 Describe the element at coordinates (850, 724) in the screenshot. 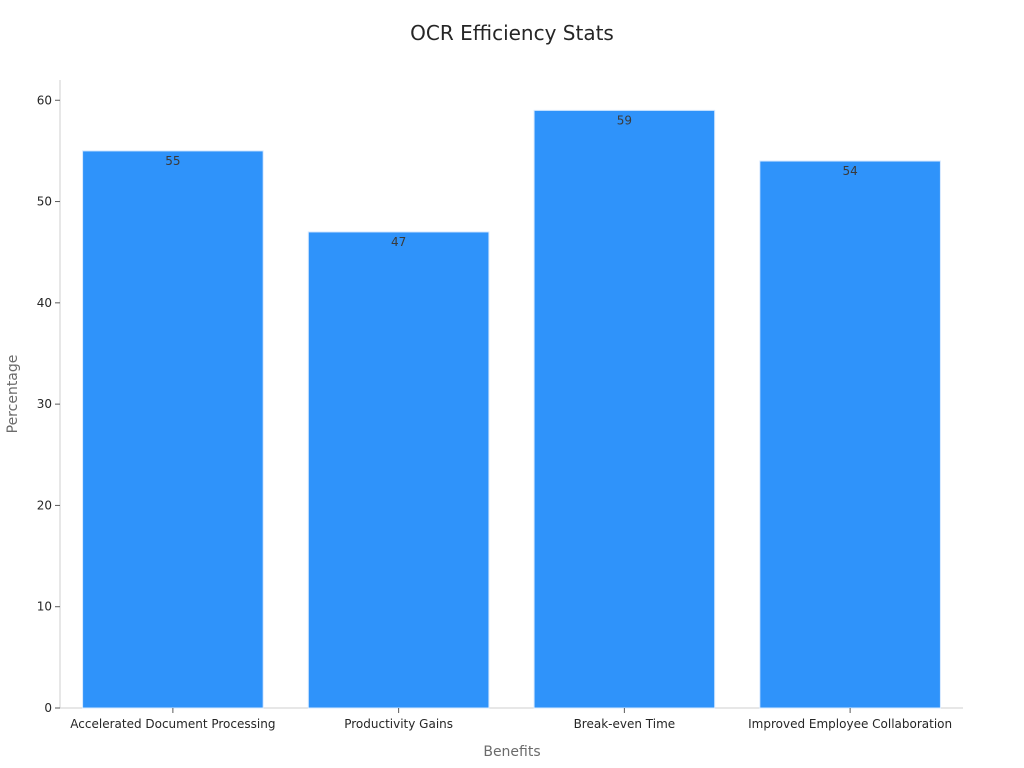

I see `x-tick-label: Improved Employee Collaboration` at that location.